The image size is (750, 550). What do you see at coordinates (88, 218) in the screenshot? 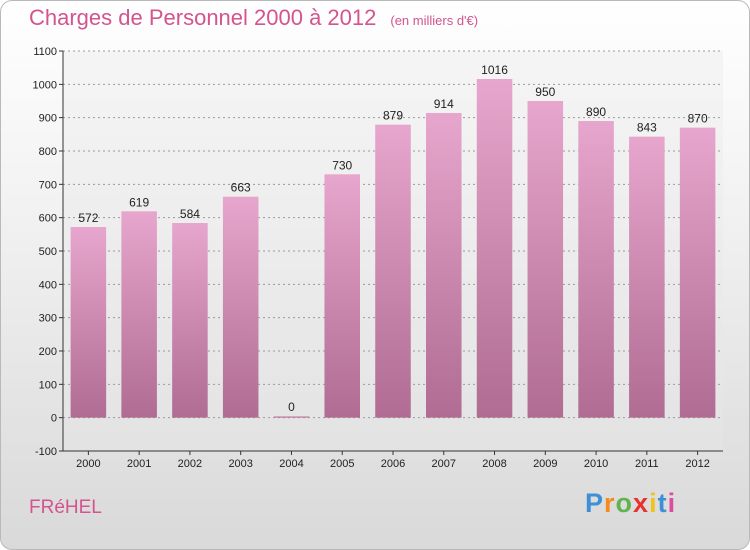
I see `bar-label-2000: 572` at bounding box center [88, 218].